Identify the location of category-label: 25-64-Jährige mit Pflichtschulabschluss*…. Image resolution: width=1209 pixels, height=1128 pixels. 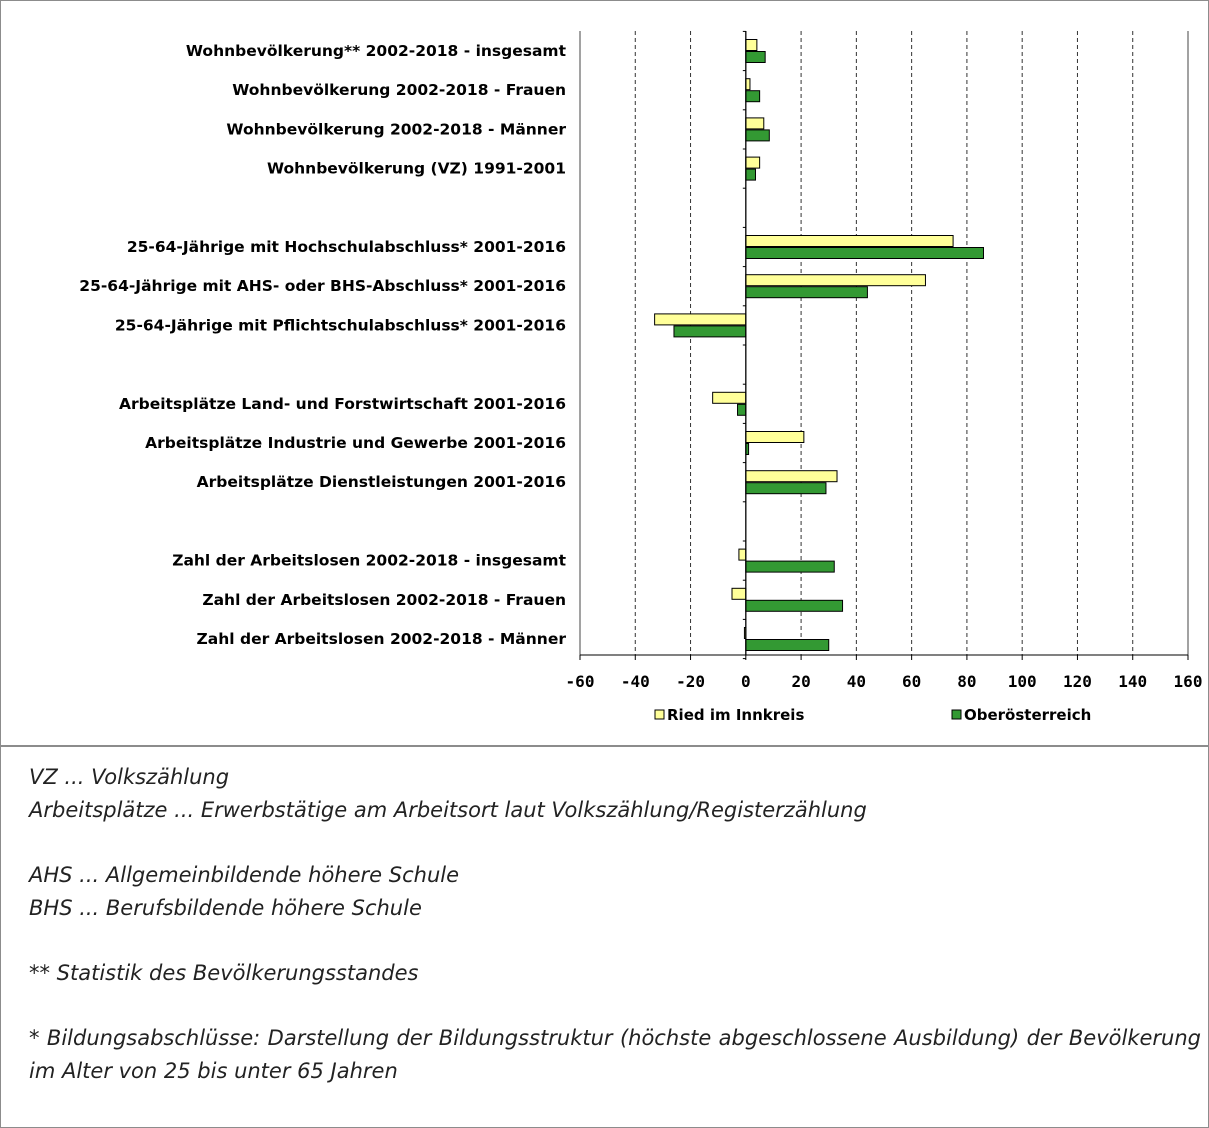
(340, 325).